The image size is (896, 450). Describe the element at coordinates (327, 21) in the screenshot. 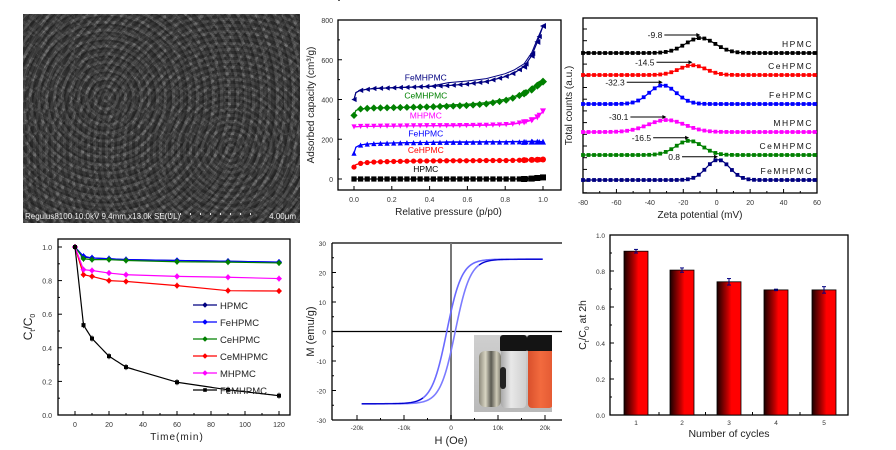

I see `y-tick-label: 800` at that location.